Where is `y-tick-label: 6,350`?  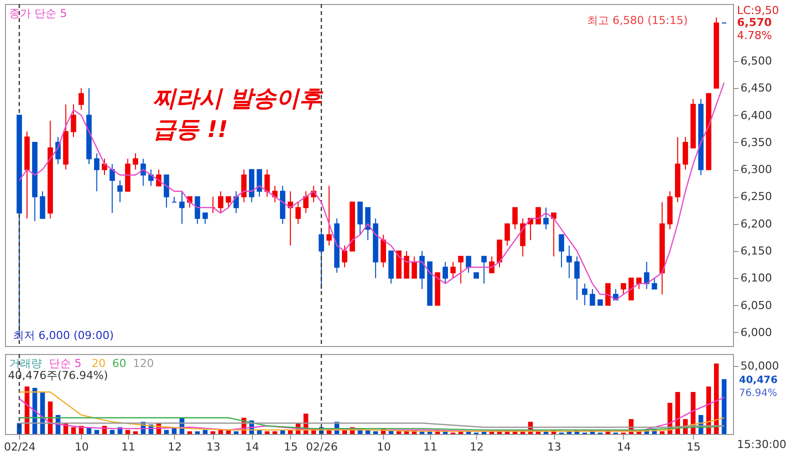
y-tick-label: 6,350 is located at coordinates (756, 142).